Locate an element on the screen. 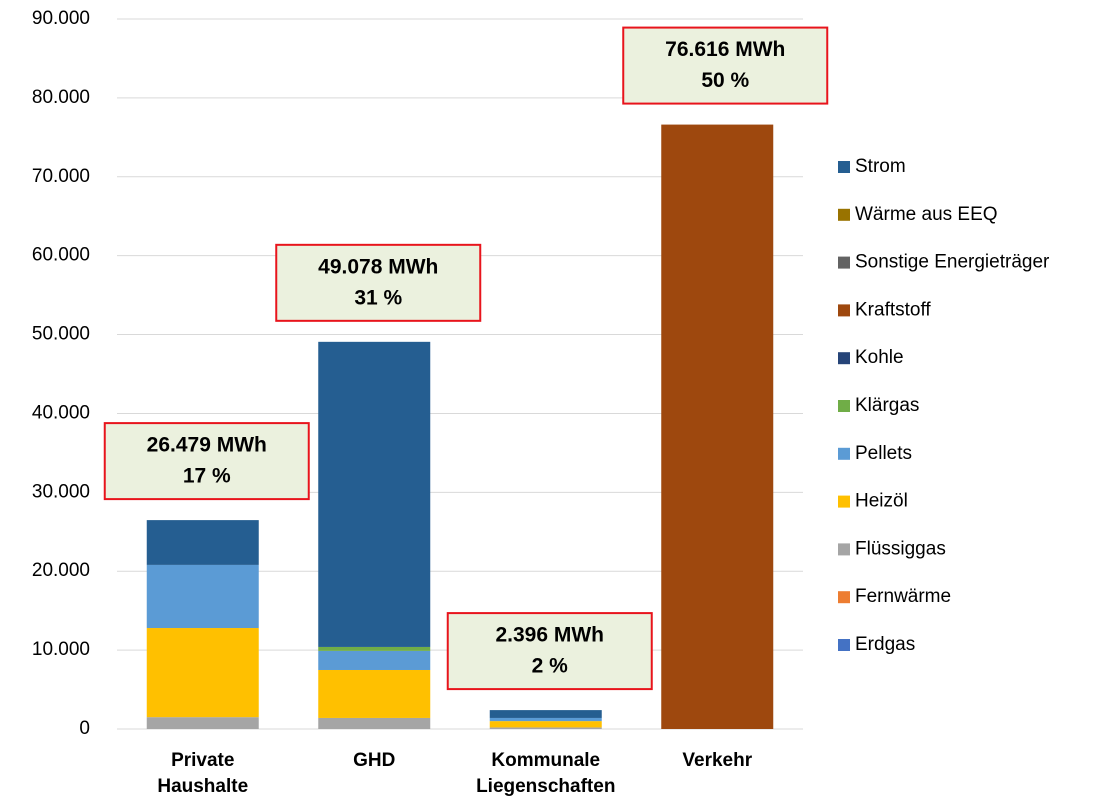 This screenshot has height=807, width=1117. annotation-text: 50 % is located at coordinates (725, 80).